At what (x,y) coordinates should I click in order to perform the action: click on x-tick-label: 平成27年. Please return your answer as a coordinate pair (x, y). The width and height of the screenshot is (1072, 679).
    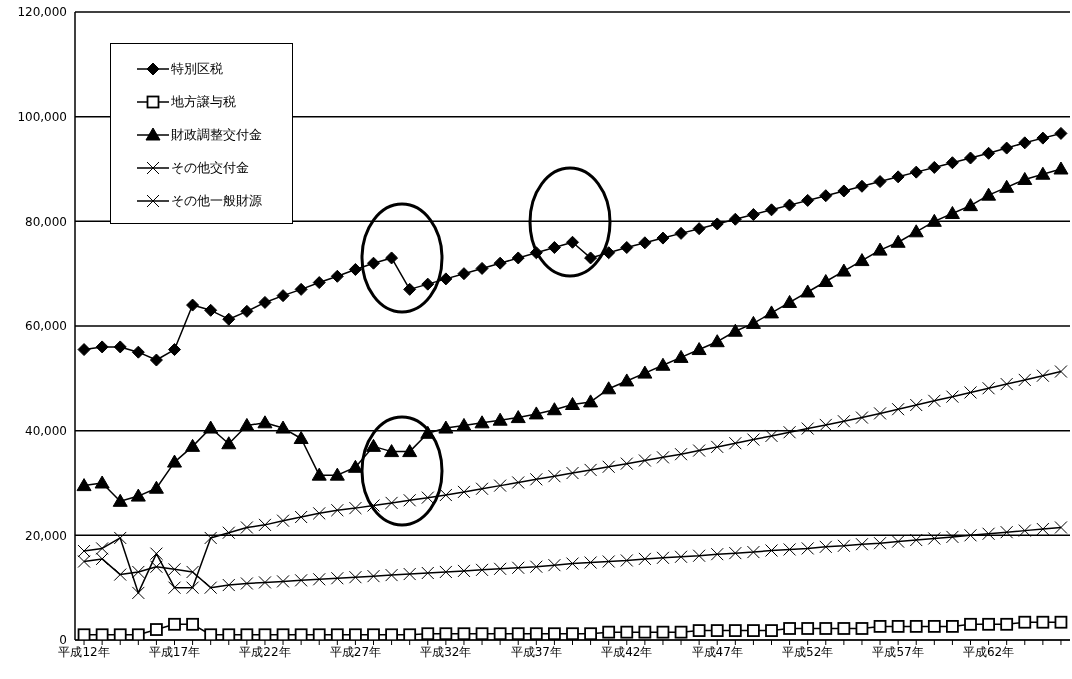
    Looking at the image, I should click on (355, 651).